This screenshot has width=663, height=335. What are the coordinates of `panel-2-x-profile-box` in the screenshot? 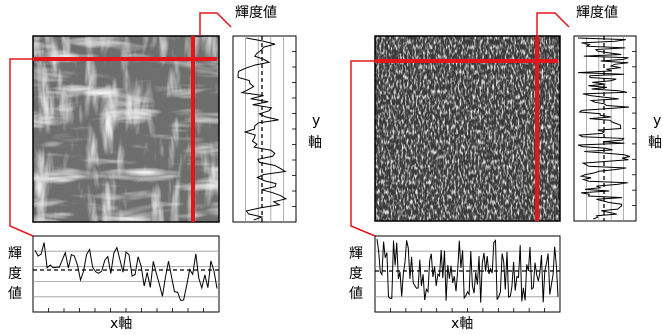 It's located at (467, 274).